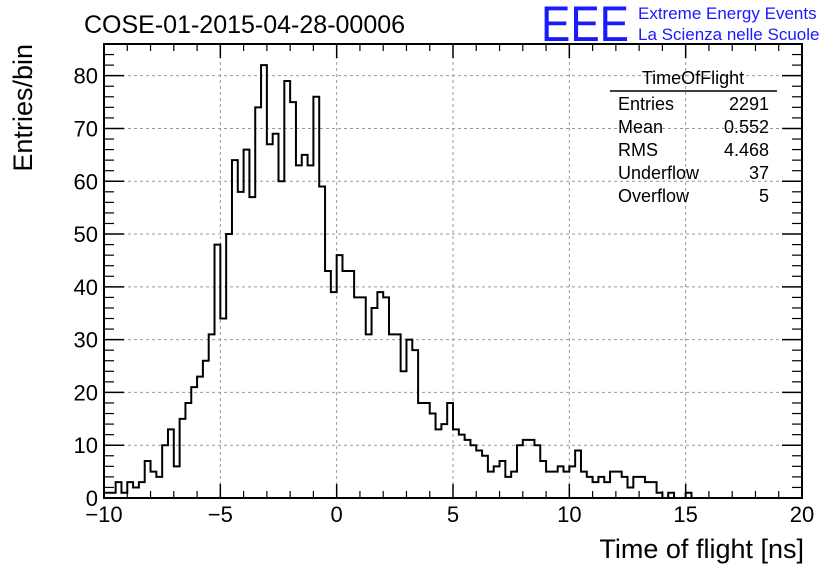 Image resolution: width=836 pixels, height=572 pixels. I want to click on x-tick-label: 5, so click(453, 514).